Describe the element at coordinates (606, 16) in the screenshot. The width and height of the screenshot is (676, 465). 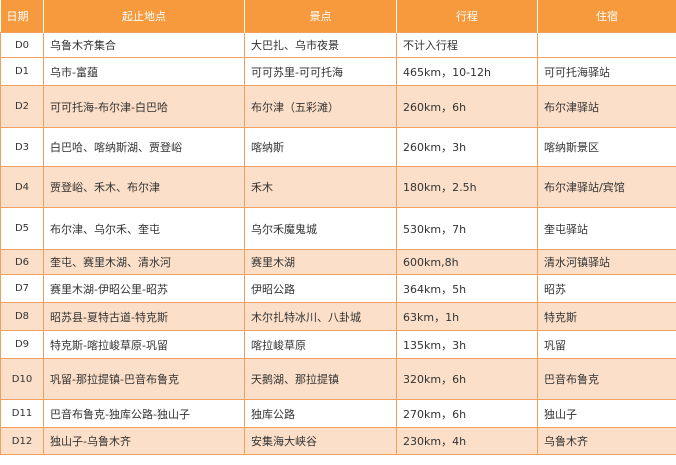
I see `header-stay: 住宿` at that location.